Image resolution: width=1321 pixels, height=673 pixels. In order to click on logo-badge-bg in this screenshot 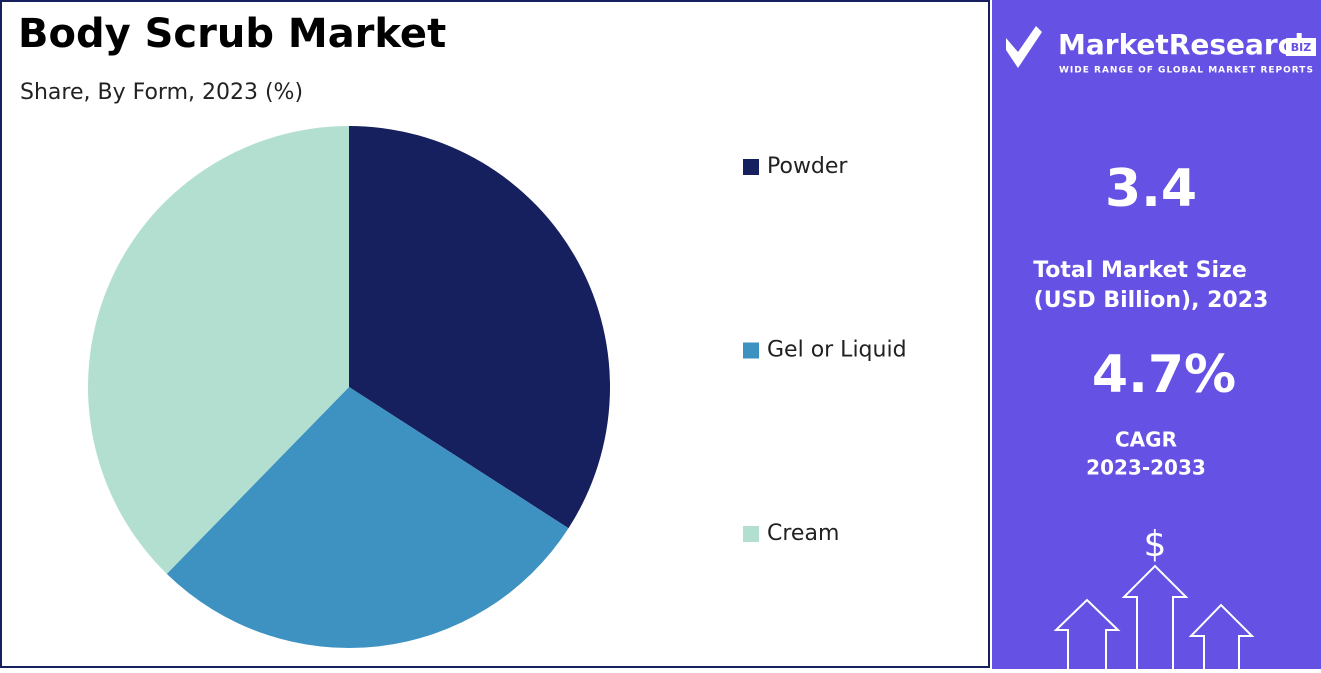, I will do `click(1301, 47)`.